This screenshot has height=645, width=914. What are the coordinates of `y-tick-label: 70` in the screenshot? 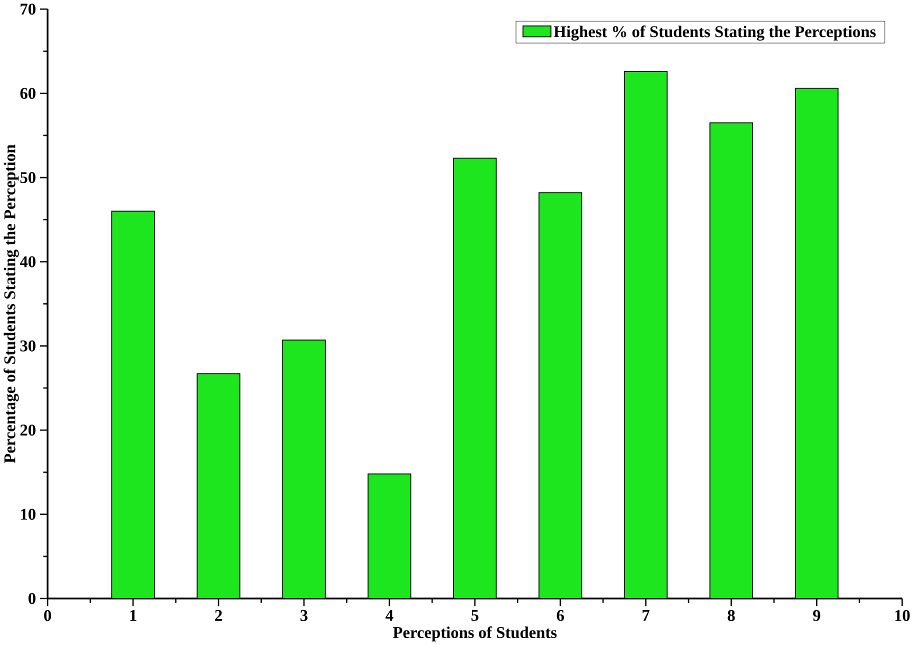 It's located at (28, 9).